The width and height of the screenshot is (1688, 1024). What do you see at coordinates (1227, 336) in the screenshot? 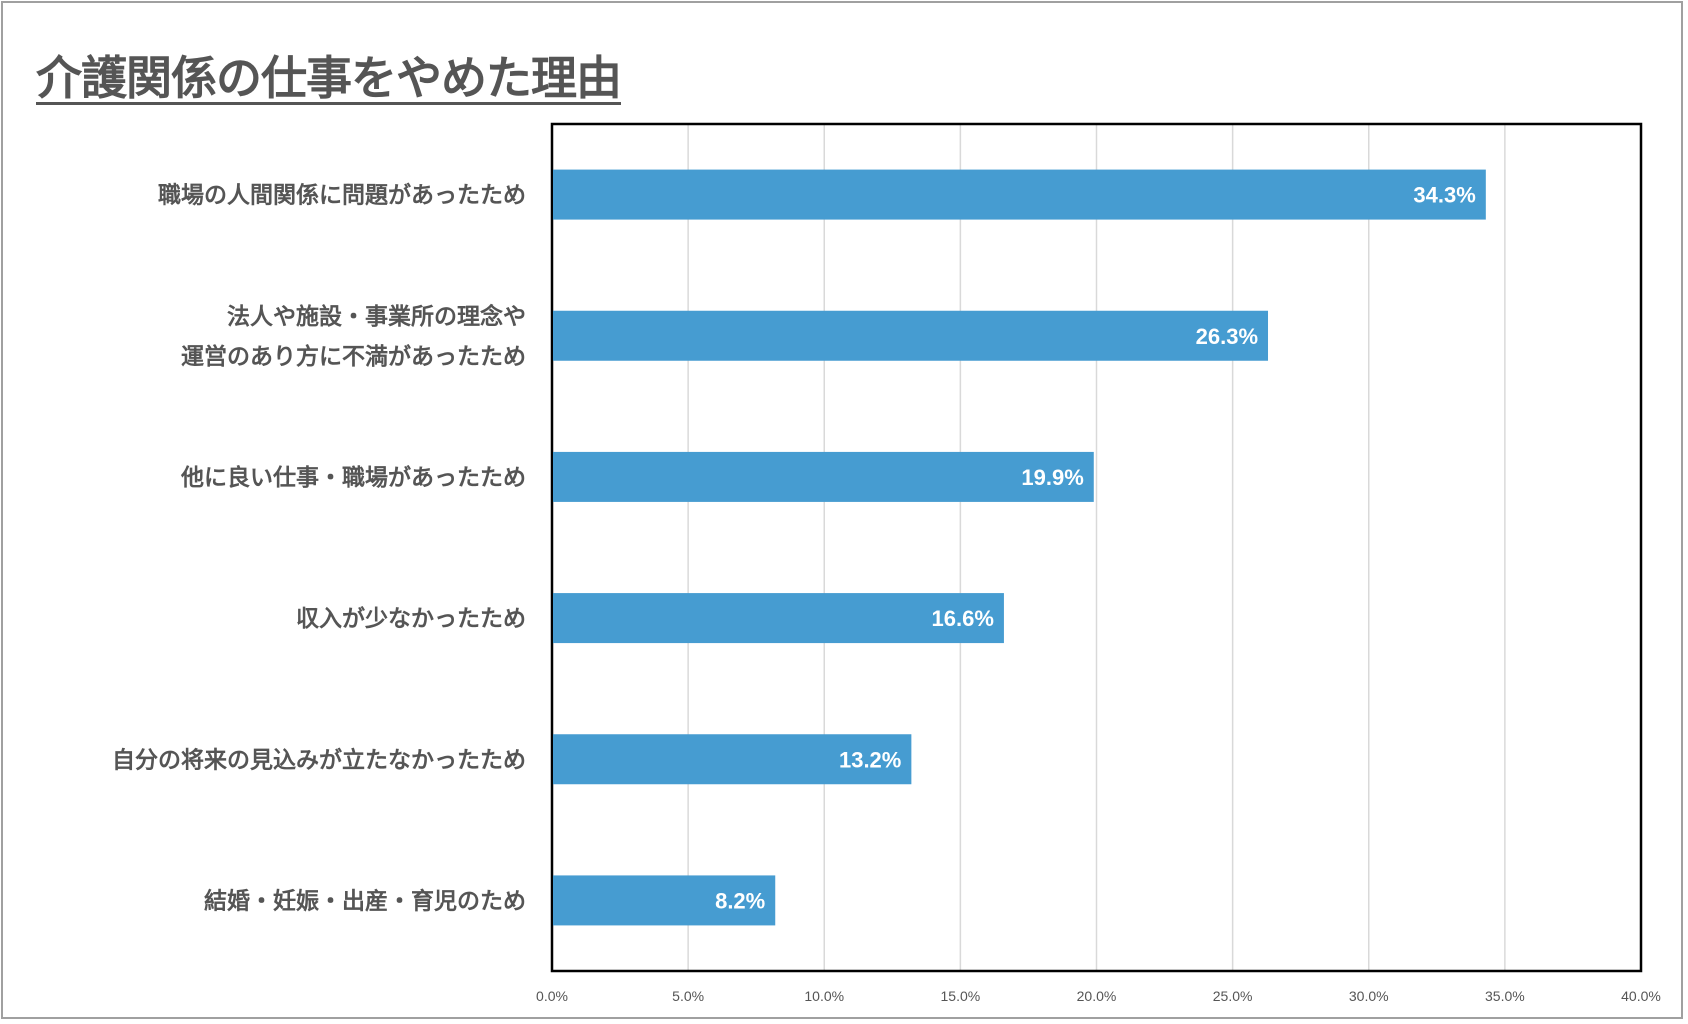
I see `data-label: 26.3%` at bounding box center [1227, 336].